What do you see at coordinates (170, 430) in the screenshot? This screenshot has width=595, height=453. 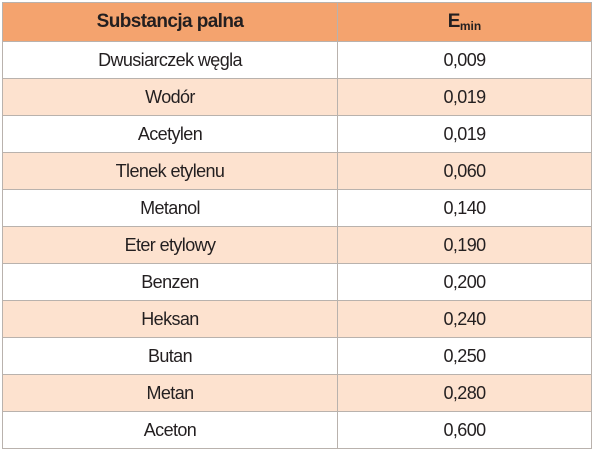 I see `substance-cell: Aceton` at bounding box center [170, 430].